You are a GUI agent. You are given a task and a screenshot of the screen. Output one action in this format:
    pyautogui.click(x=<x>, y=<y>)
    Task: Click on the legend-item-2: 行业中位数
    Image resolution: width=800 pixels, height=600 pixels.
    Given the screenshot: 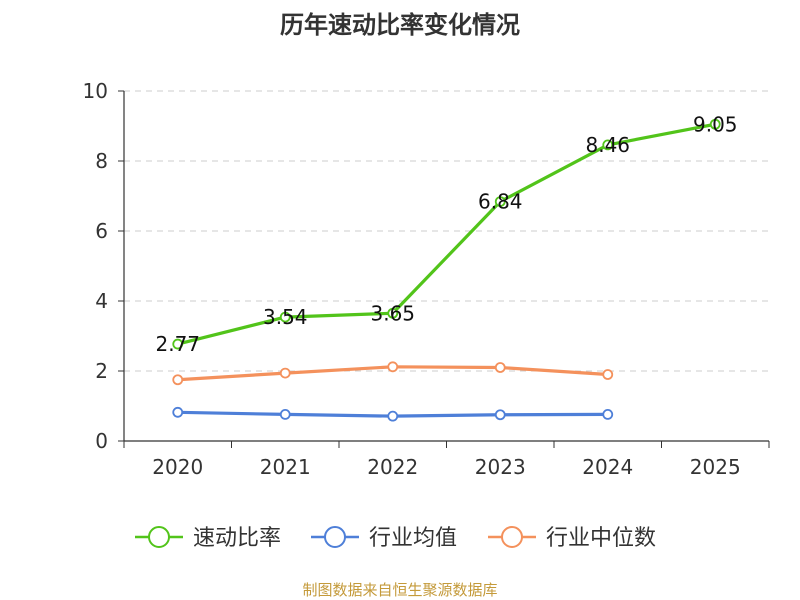 What is the action you would take?
    pyautogui.click(x=572, y=538)
    